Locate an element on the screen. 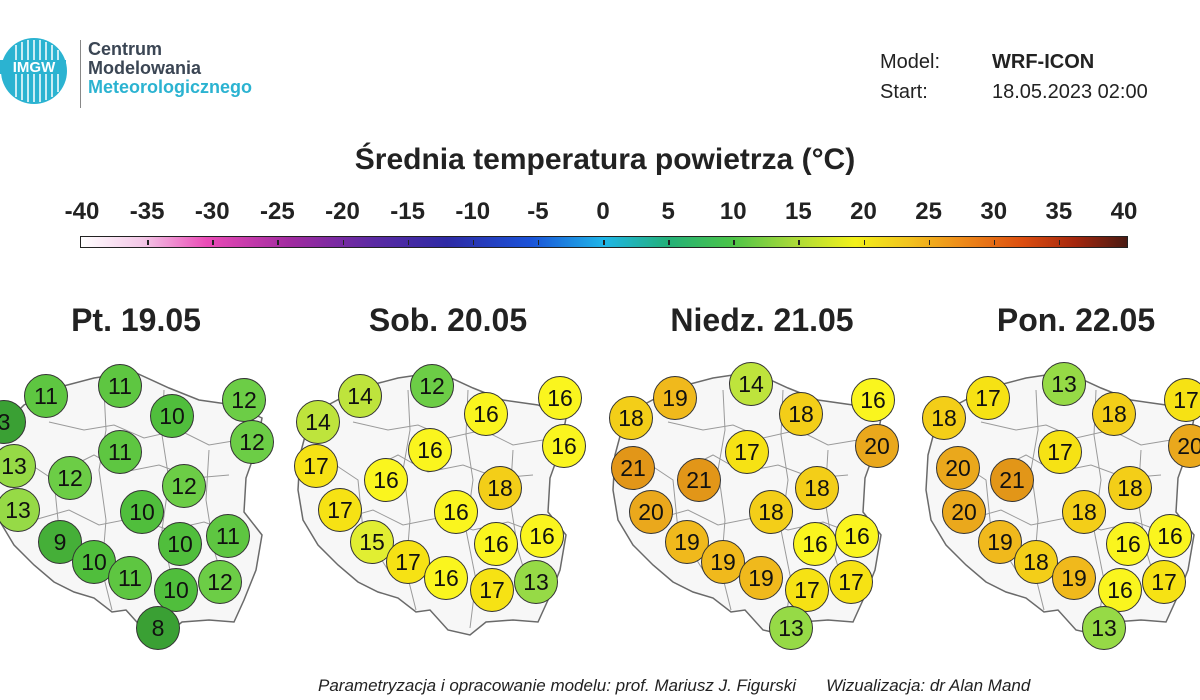 Image resolution: width=1200 pixels, height=700 pixels. scale-label: 5 is located at coordinates (668, 211).